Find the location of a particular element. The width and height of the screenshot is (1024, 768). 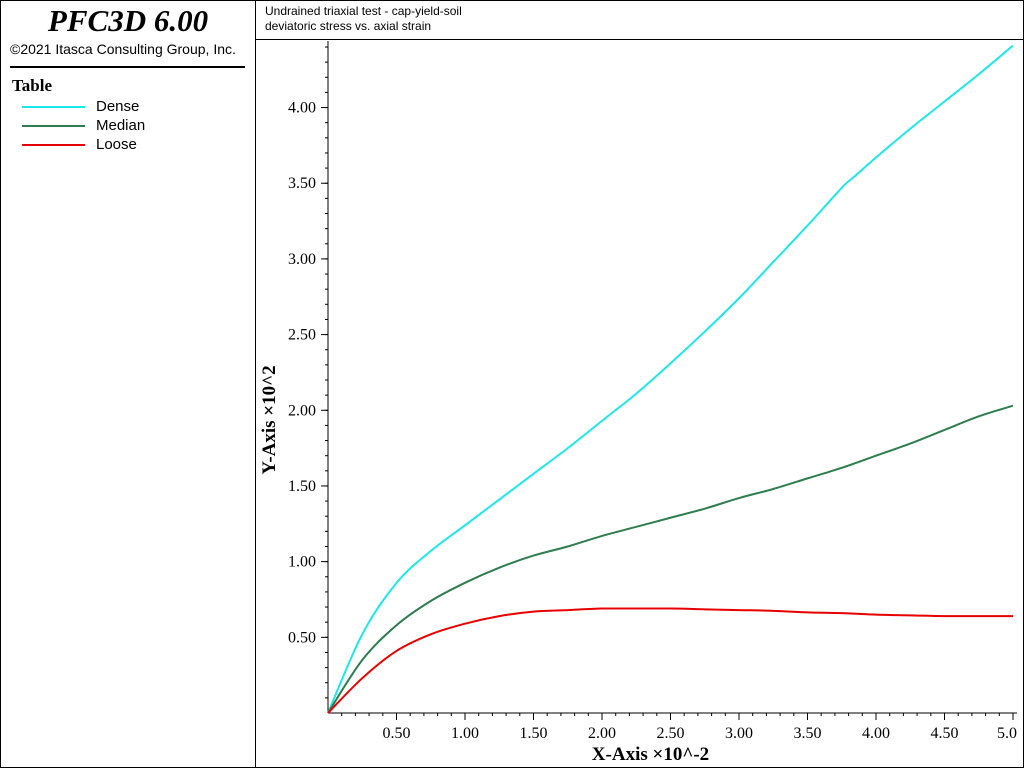

legend-title: Table is located at coordinates (32, 85).